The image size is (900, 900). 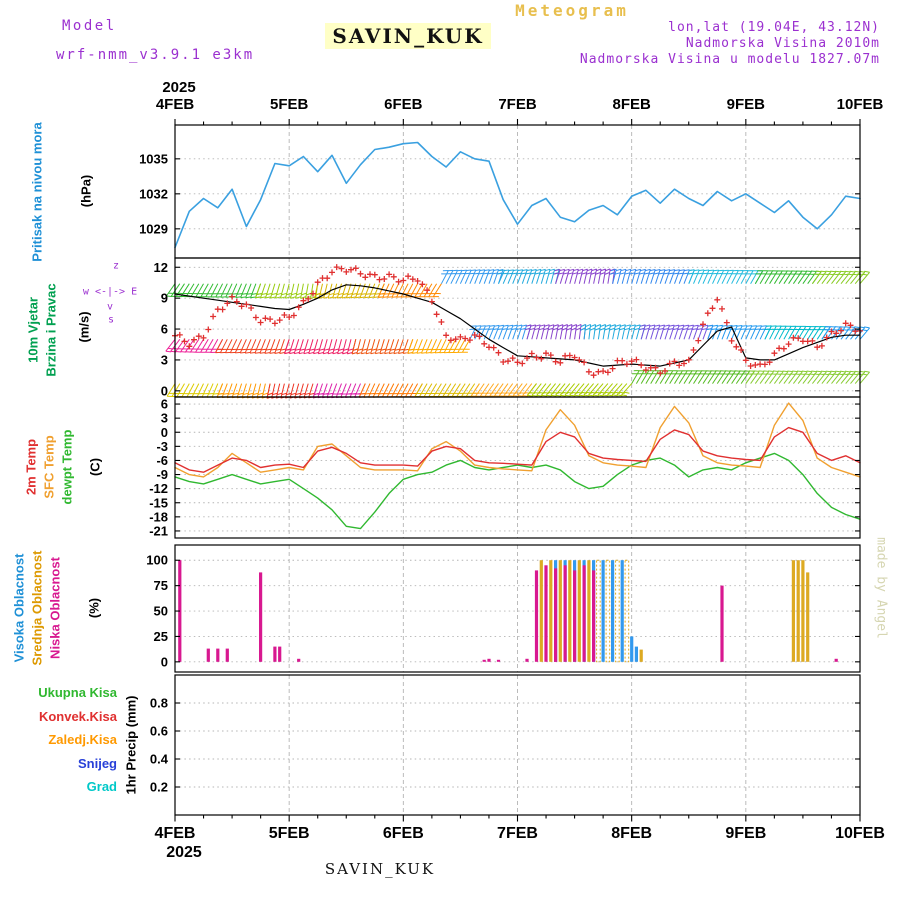 I want to click on precip-axes: 0.2 0.4 0.6 0.8, so click(x=505, y=745).